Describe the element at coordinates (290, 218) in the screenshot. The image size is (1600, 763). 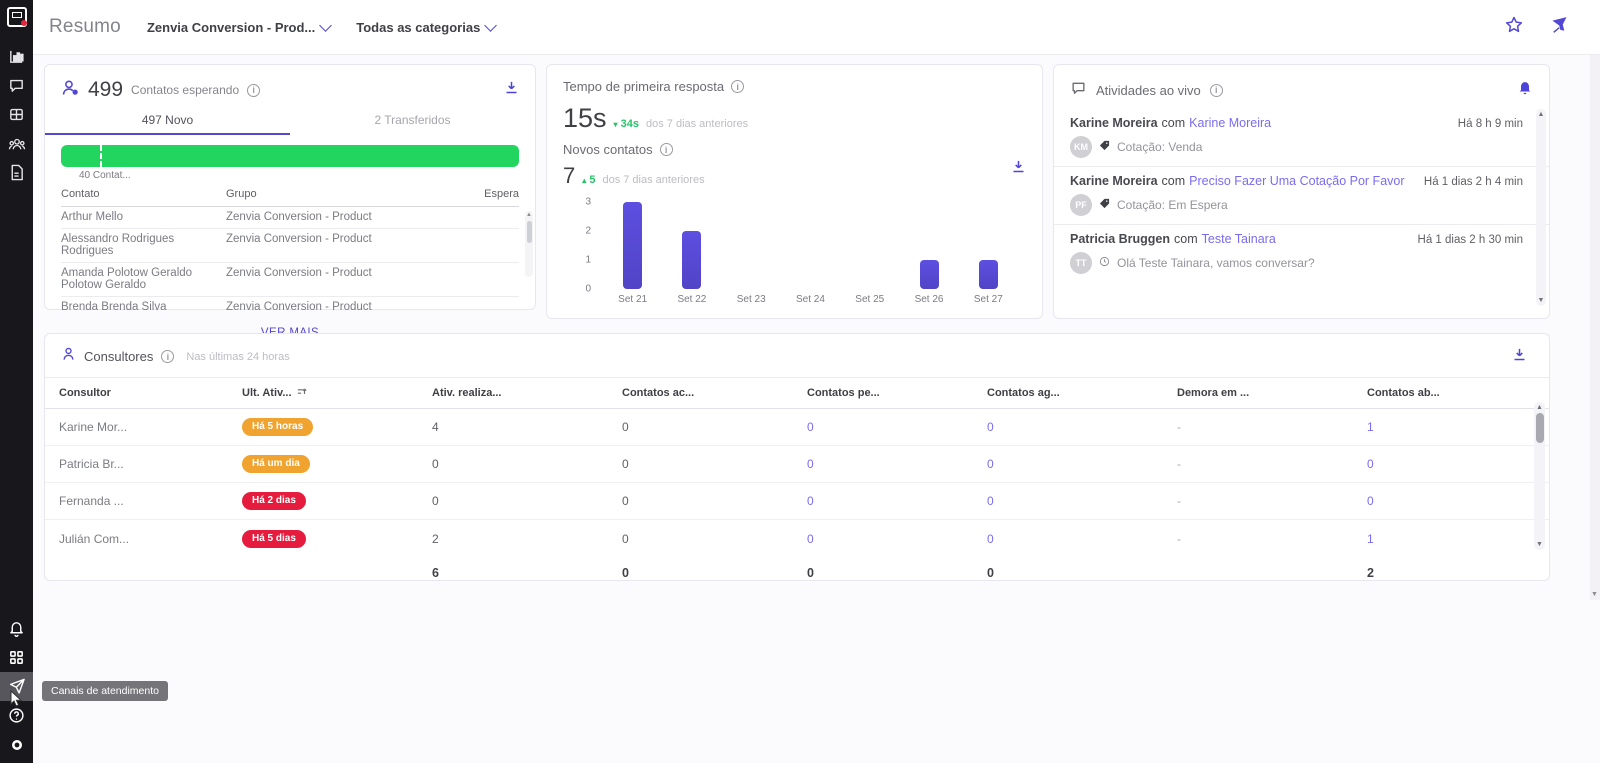
I see `table-row: Arthur Mello Zenvia Conversion - Product` at that location.